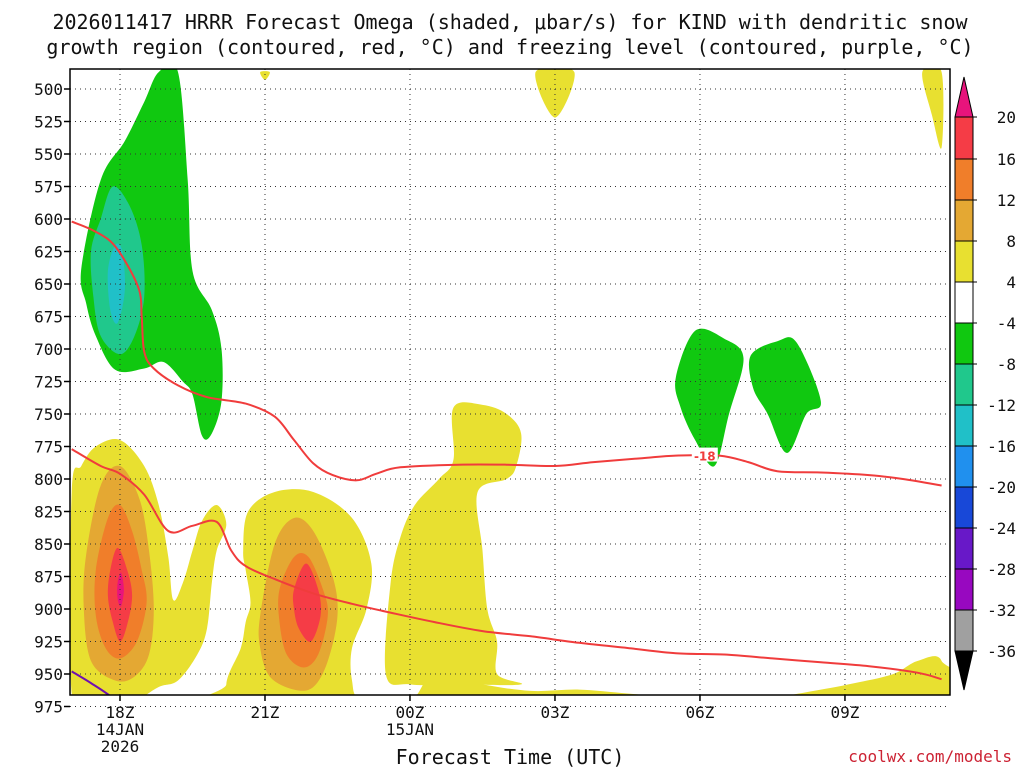 Image resolution: width=1024 pixels, height=768 pixels. Describe the element at coordinates (410, 729) in the screenshot. I see `x-tick-sublabel: 15JAN` at that location.